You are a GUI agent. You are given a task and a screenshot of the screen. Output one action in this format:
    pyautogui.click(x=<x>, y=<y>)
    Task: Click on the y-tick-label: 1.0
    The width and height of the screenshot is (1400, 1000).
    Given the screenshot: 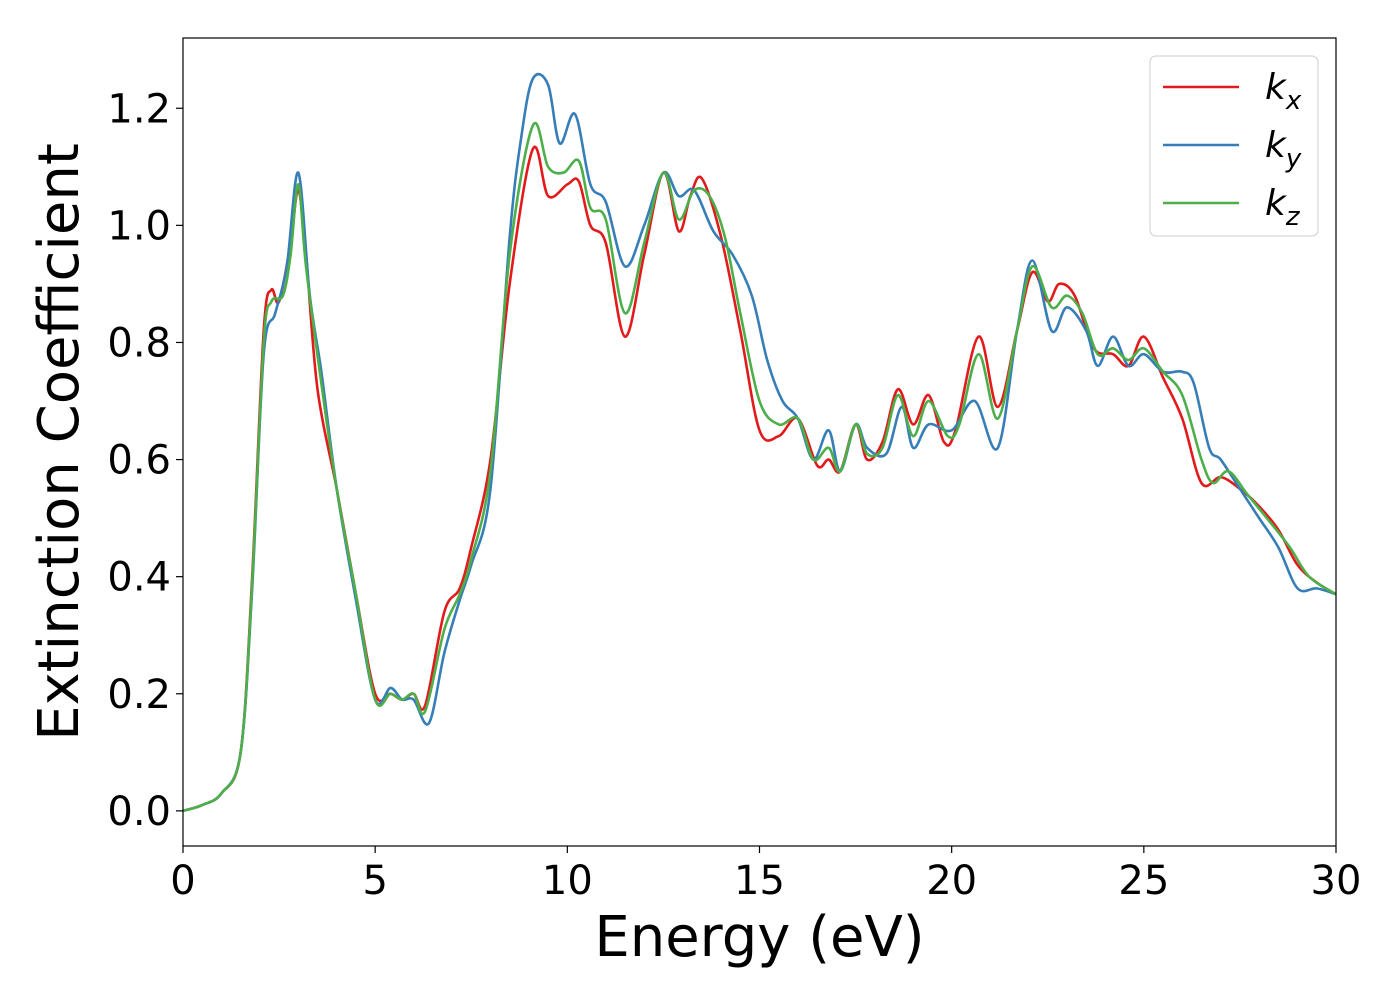 What is the action you would take?
    pyautogui.click(x=139, y=226)
    